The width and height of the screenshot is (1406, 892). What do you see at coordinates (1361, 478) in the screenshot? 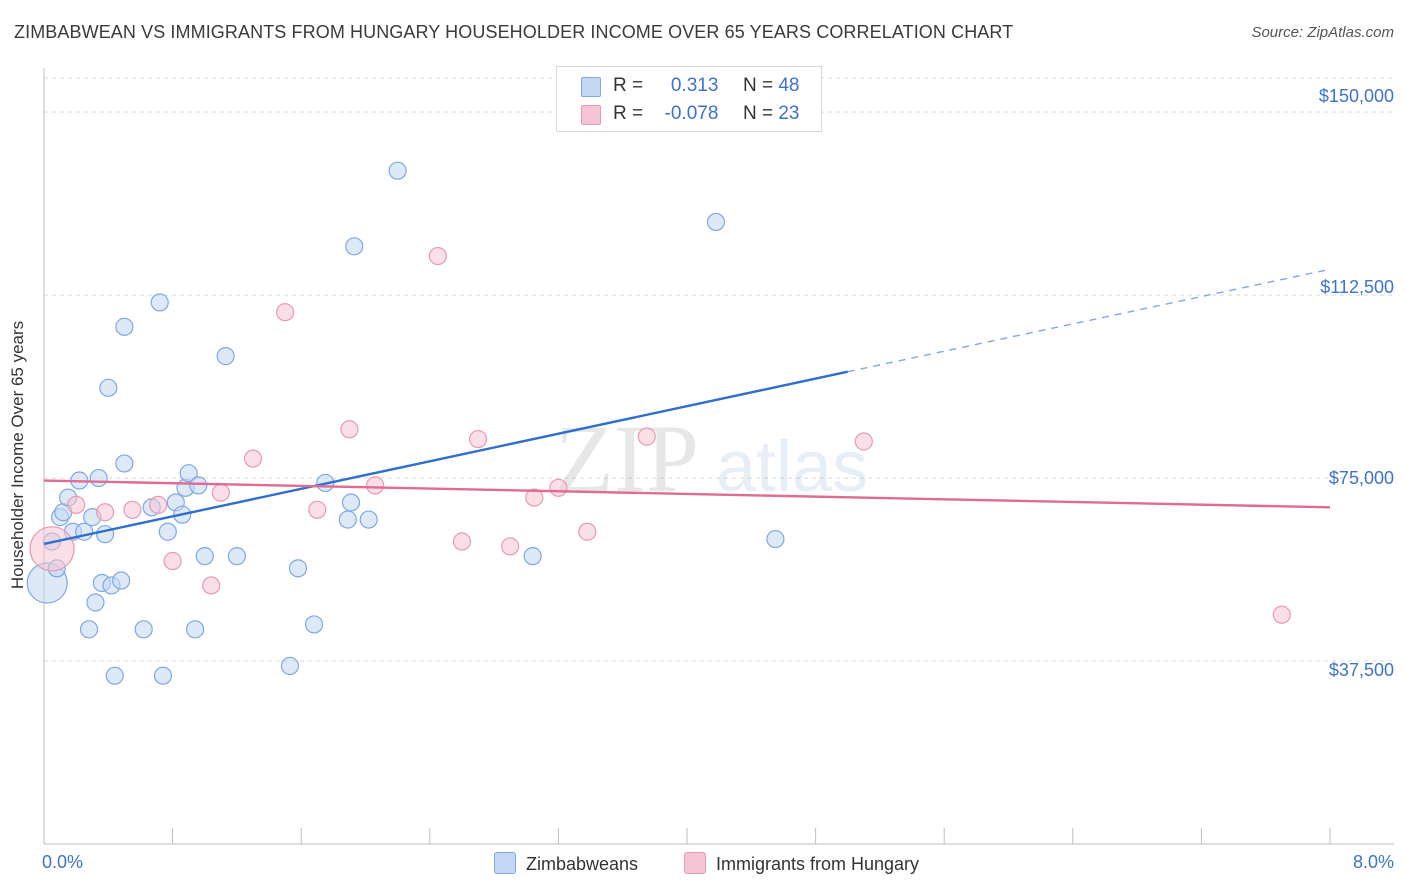
I see `y-tick-75000: $75,000` at bounding box center [1361, 478].